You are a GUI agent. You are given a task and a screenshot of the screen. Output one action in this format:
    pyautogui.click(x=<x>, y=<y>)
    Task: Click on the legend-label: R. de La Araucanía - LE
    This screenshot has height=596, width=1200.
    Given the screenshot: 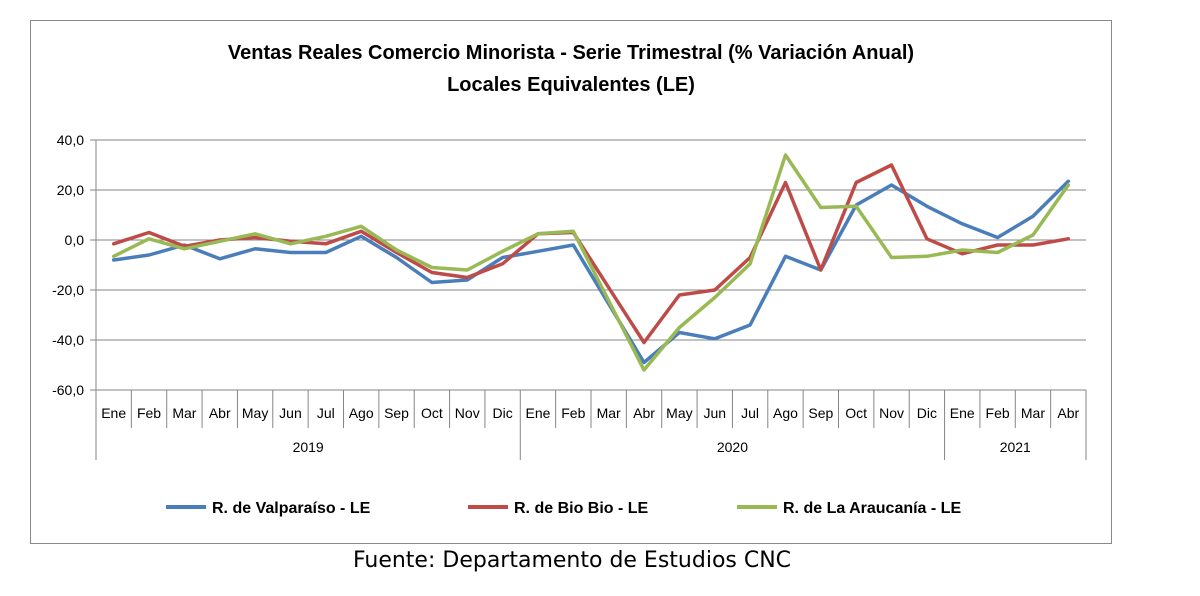 What is the action you would take?
    pyautogui.click(x=872, y=508)
    